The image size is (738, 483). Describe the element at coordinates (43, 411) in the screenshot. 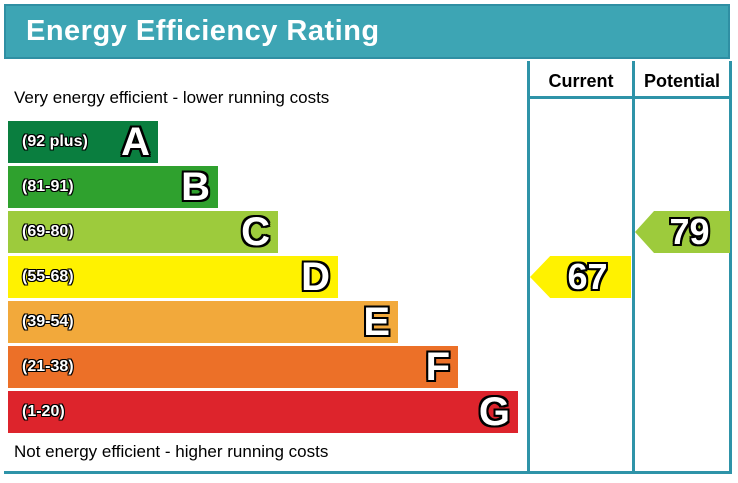

I see `band-g-range-label: (1-20)` at that location.